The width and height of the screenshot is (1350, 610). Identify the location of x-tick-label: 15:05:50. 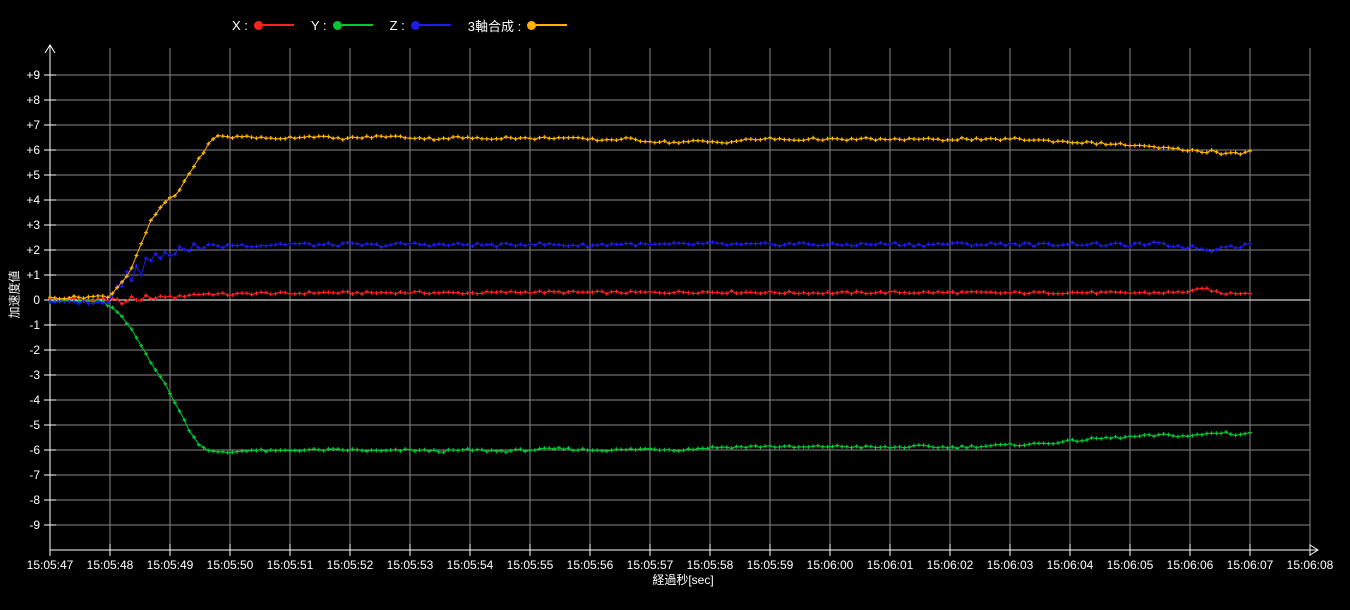
(230, 565).